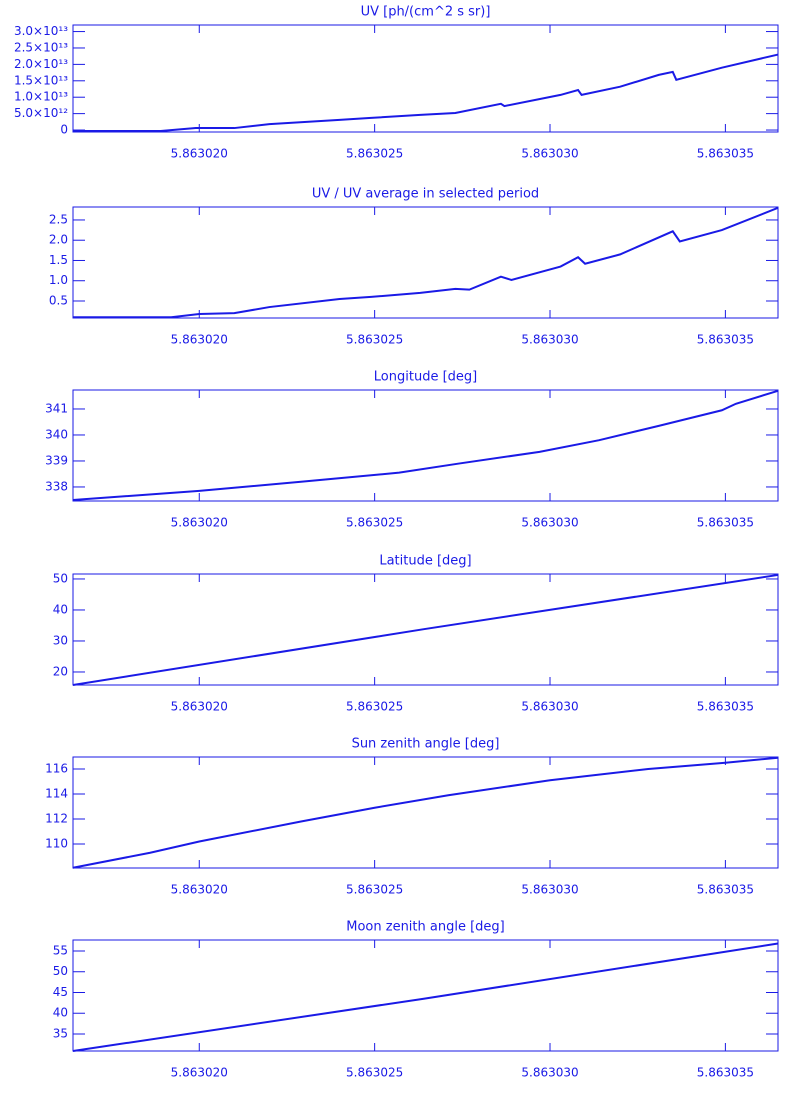  Describe the element at coordinates (58, 300) in the screenshot. I see `y-tick-label: 0.5` at that location.